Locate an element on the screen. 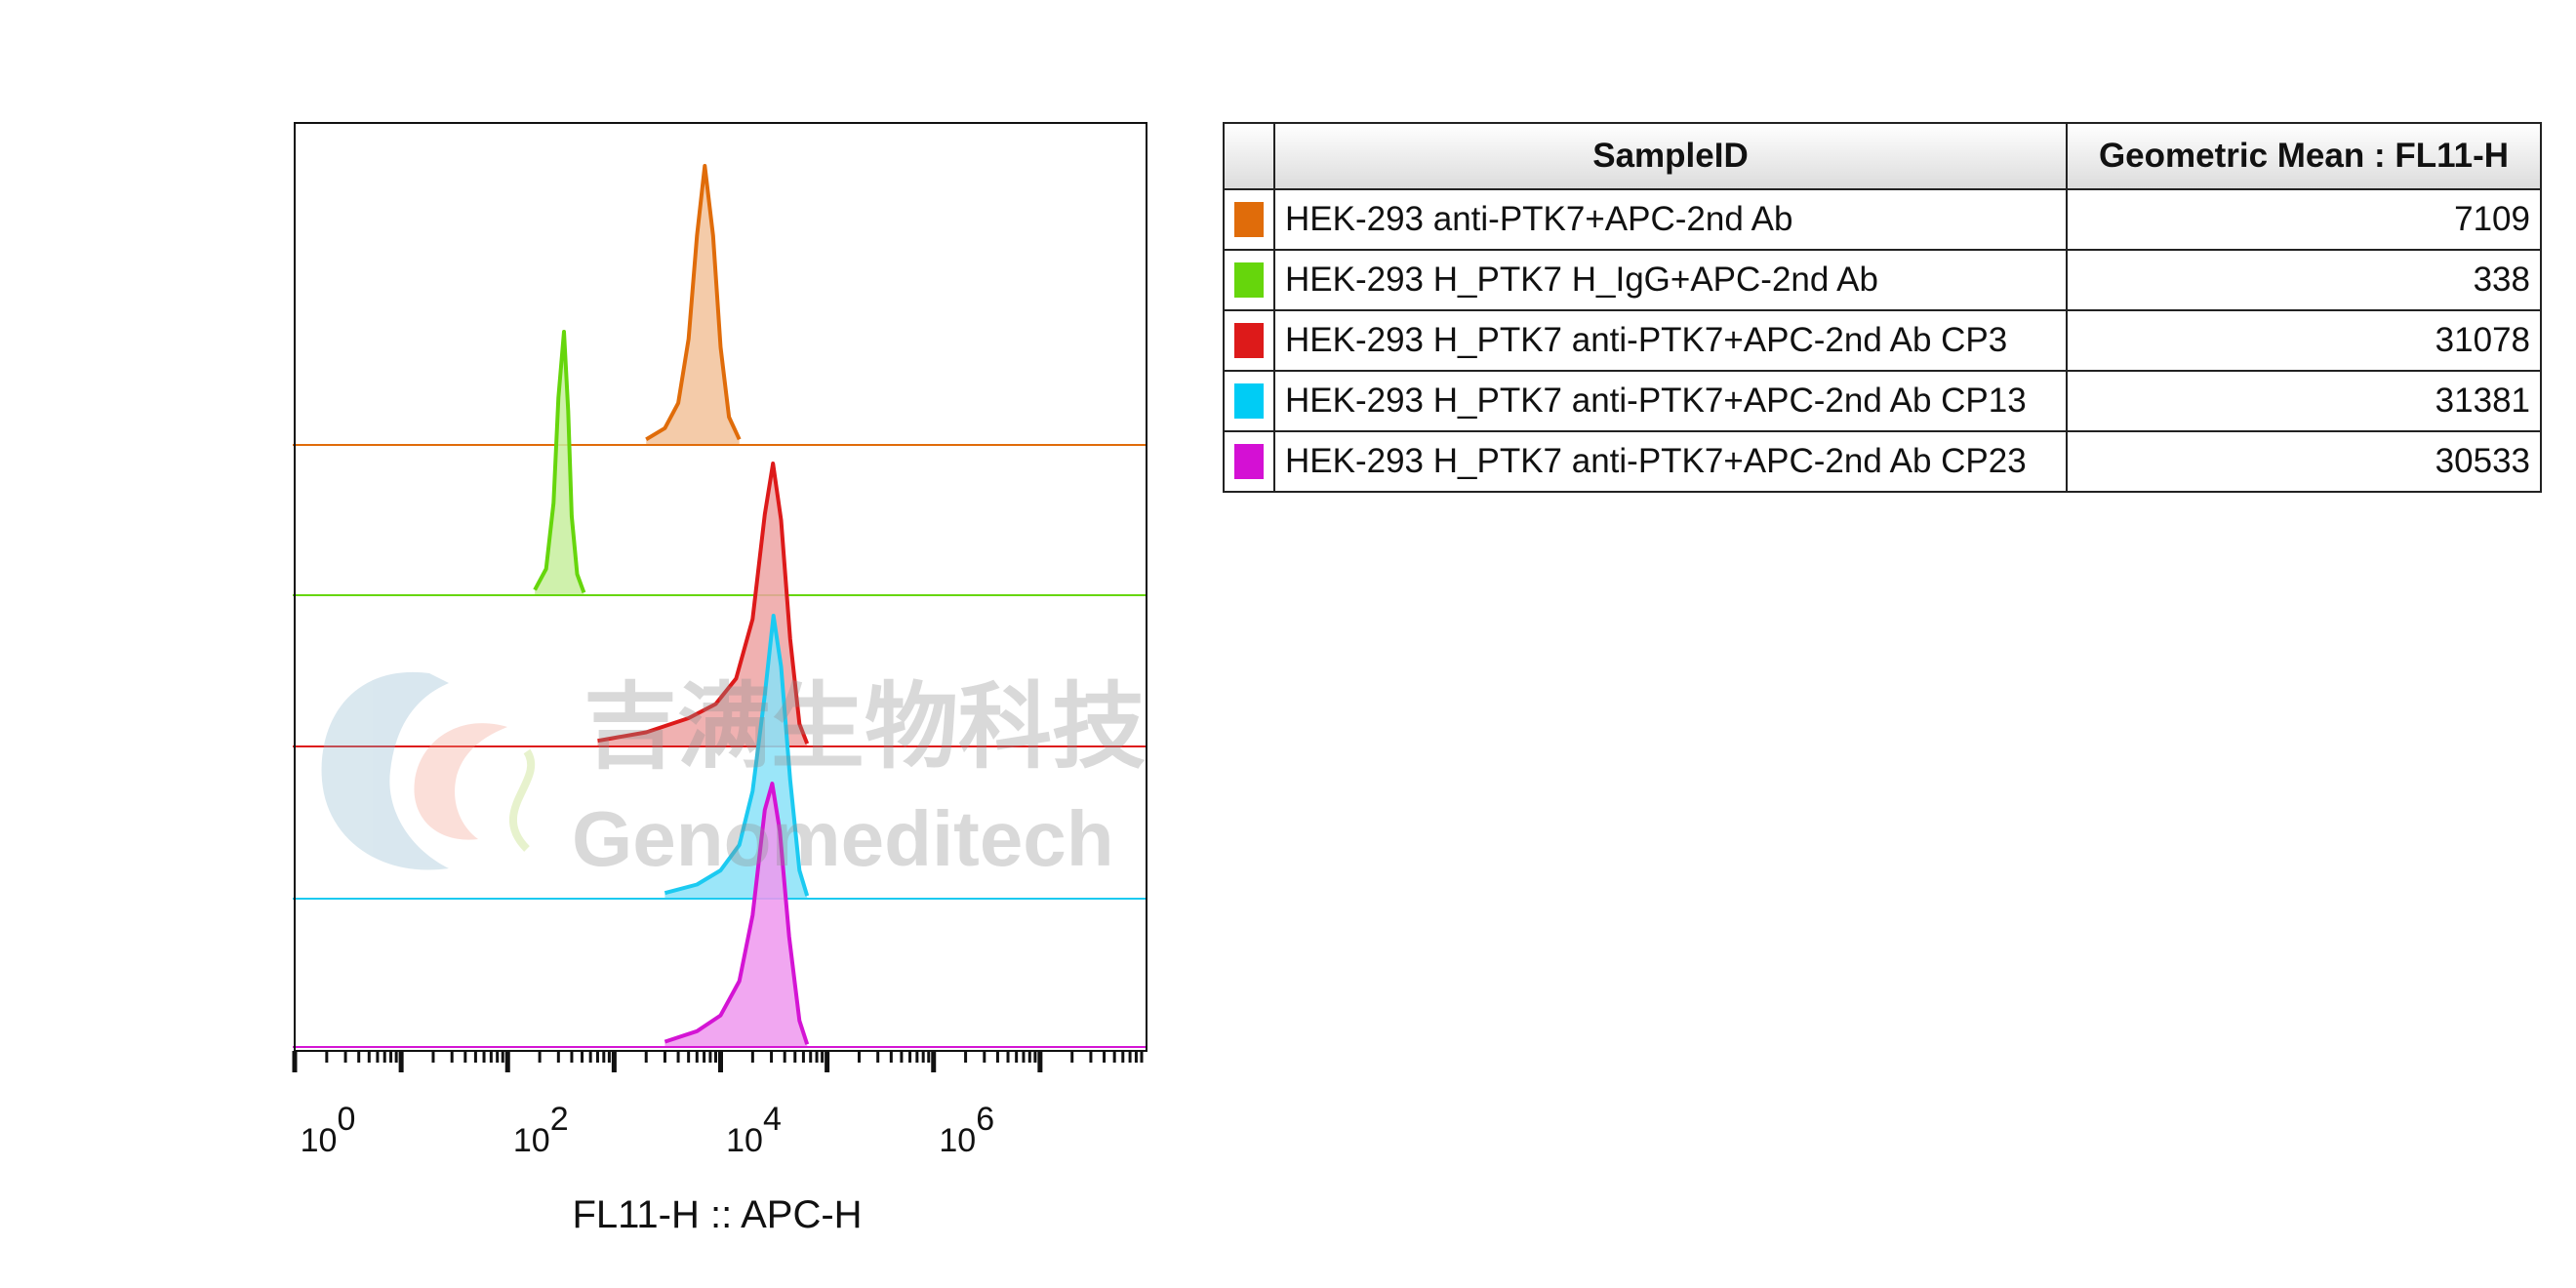 This screenshot has width=2576, height=1288. geometric-mean-cell: 30533 is located at coordinates (2304, 461).